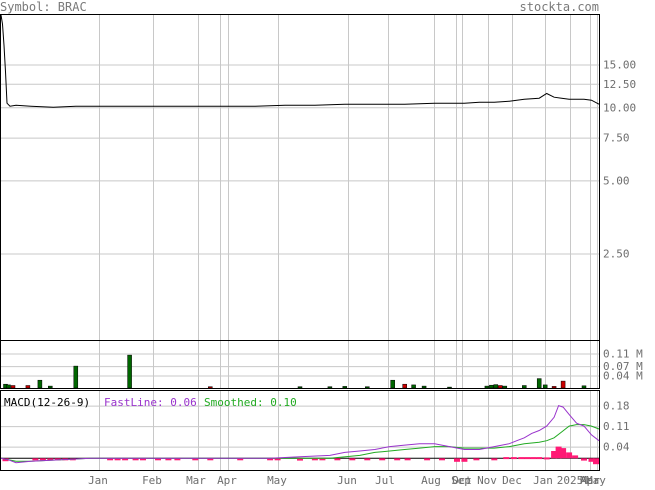 Image resolution: width=655 pixels, height=490 pixels. I want to click on price-tick-label: 15.00, so click(619, 65).